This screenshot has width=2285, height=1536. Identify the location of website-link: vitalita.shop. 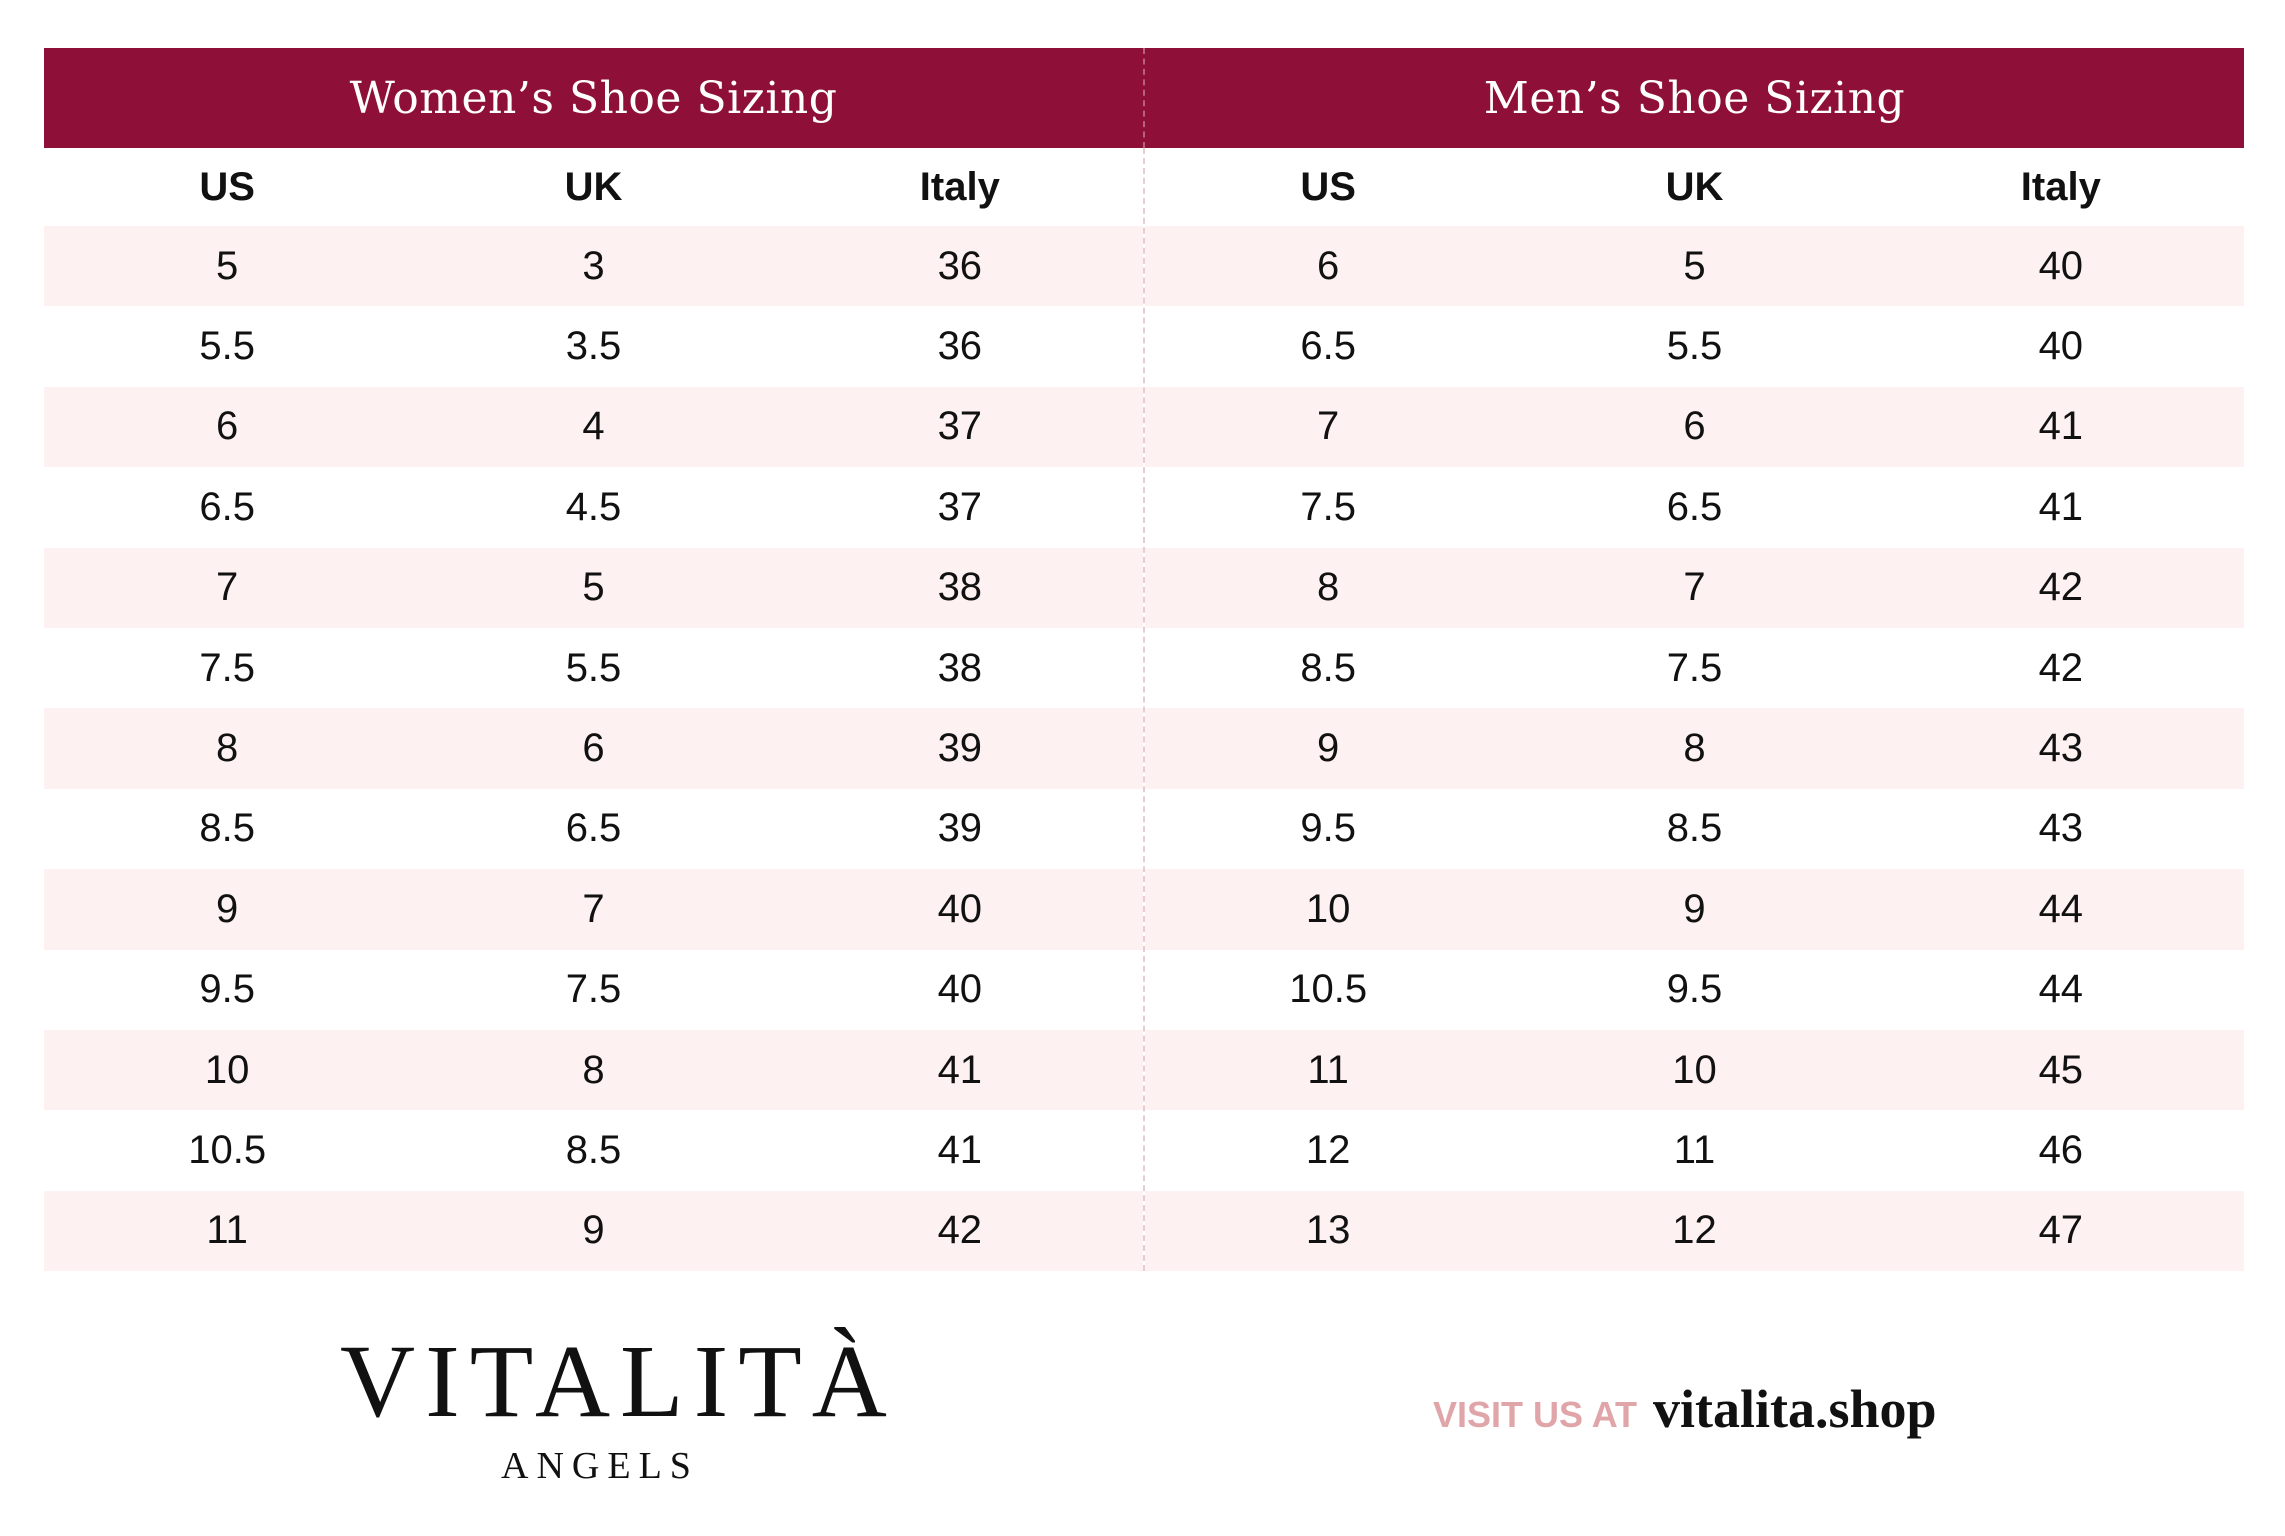
(1795, 1409).